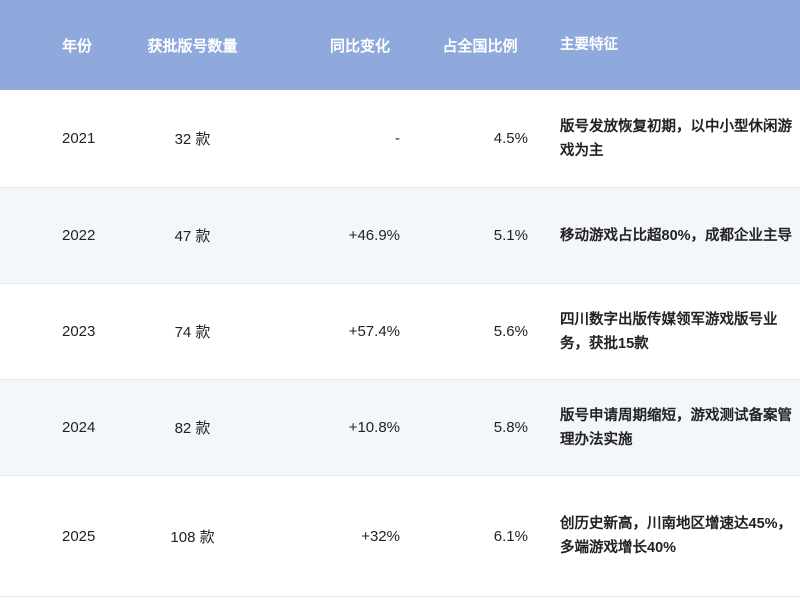 This screenshot has width=800, height=600. What do you see at coordinates (79, 536) in the screenshot?
I see `year-cell: 2025` at bounding box center [79, 536].